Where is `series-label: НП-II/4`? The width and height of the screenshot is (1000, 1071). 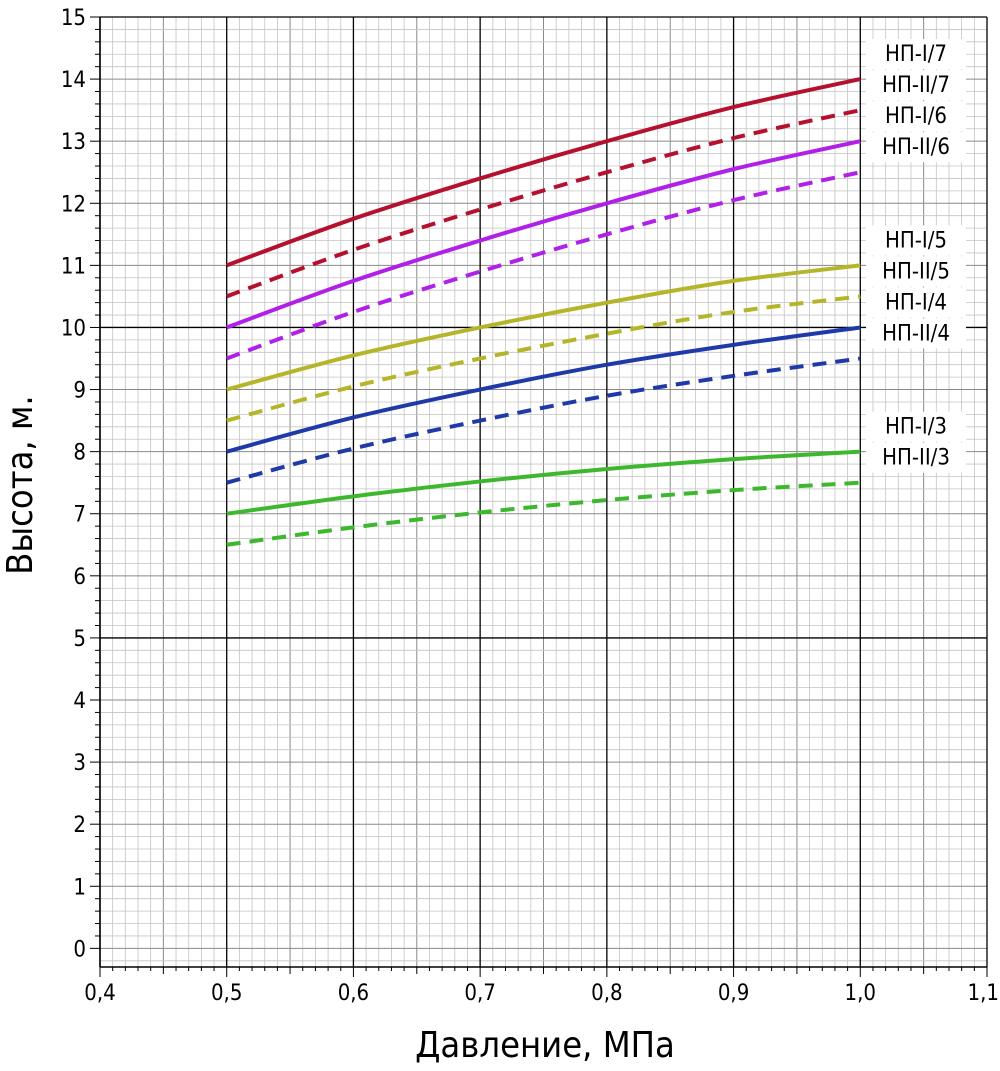
series-label: НП-II/4 is located at coordinates (916, 334).